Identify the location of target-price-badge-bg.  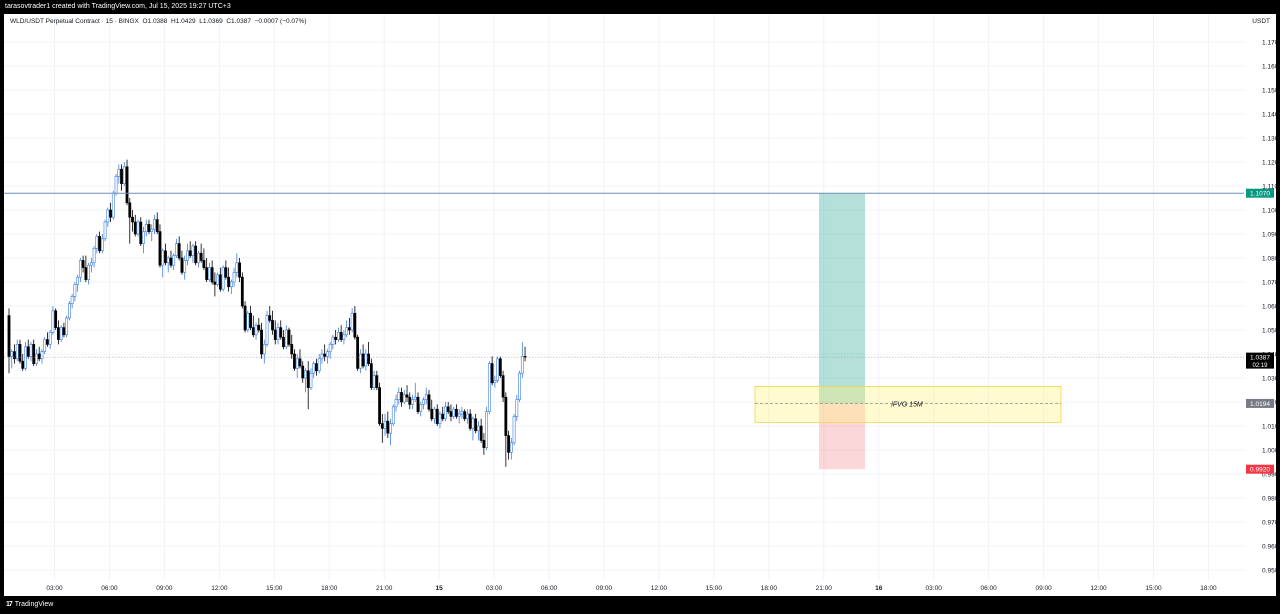
(1260, 193).